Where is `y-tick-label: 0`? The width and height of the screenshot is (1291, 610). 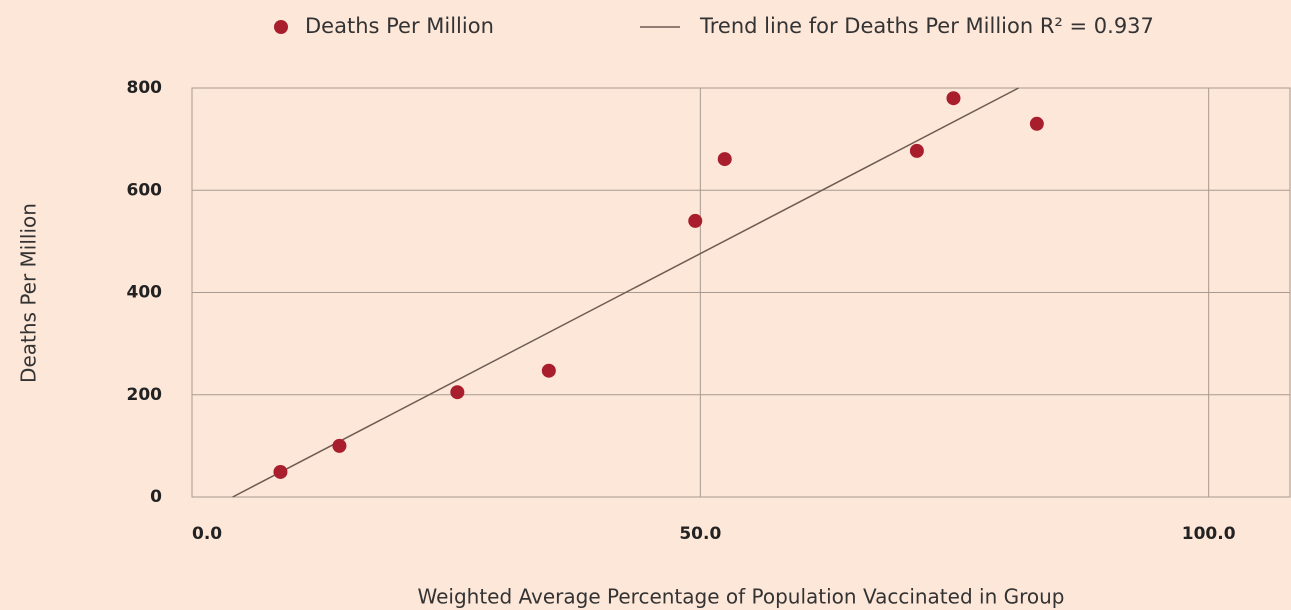
y-tick-label: 0 is located at coordinates (156, 497).